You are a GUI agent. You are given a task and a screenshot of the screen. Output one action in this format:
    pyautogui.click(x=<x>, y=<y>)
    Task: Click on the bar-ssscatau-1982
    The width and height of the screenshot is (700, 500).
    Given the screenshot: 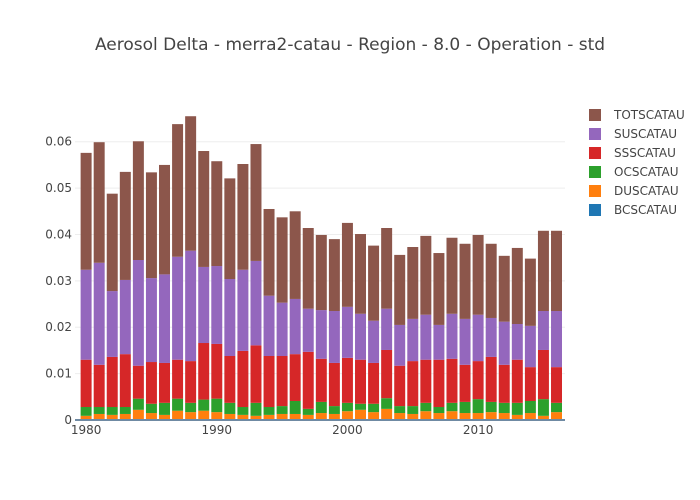 What is the action you would take?
    pyautogui.click(x=112, y=382)
    